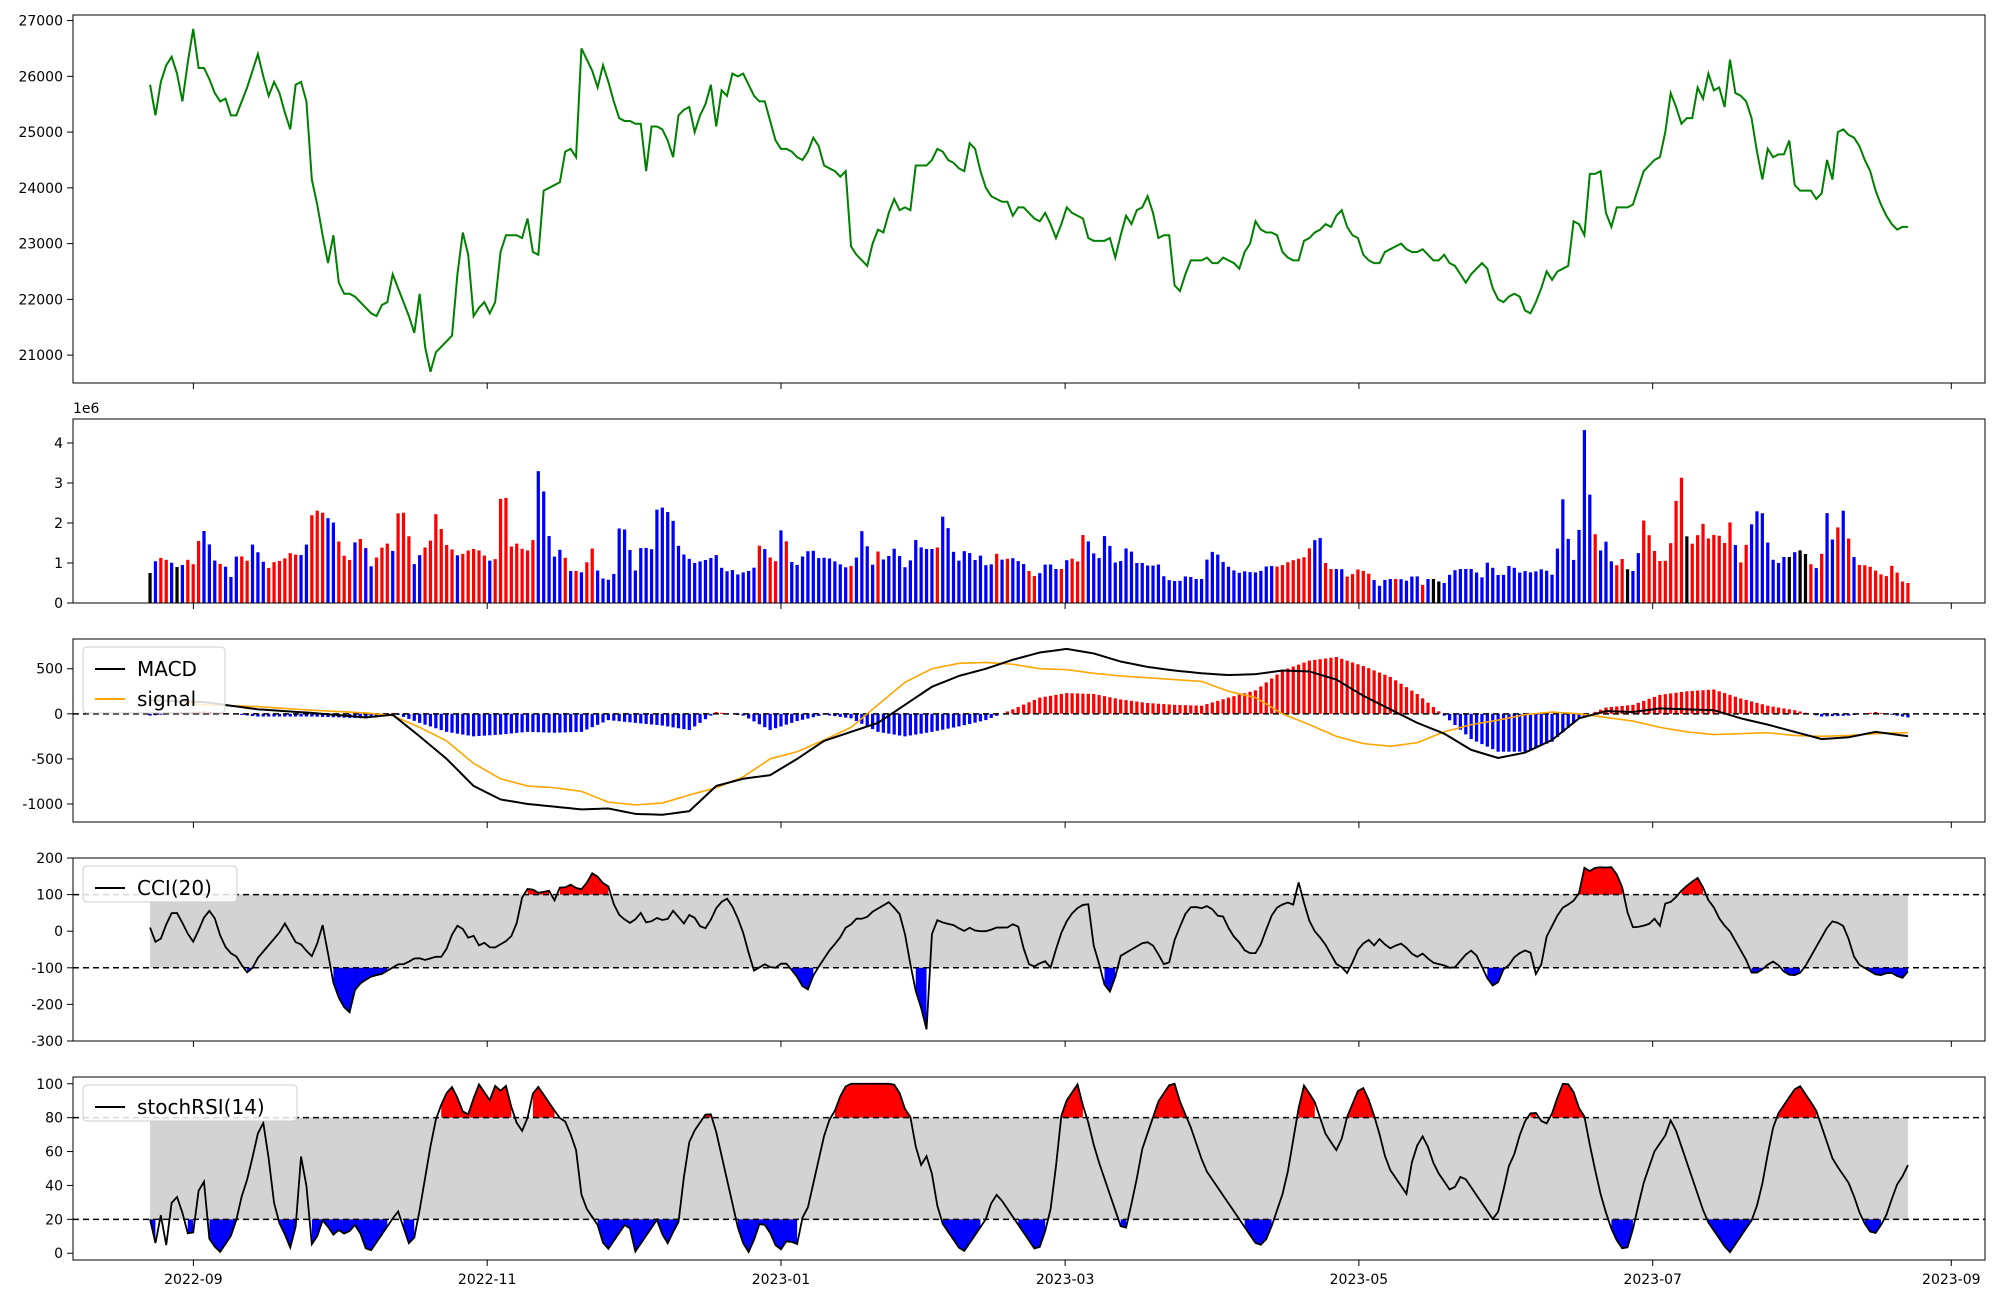 This screenshot has height=1300, width=2000. What do you see at coordinates (49, 1085) in the screenshot?
I see `y-tick-label: 100` at bounding box center [49, 1085].